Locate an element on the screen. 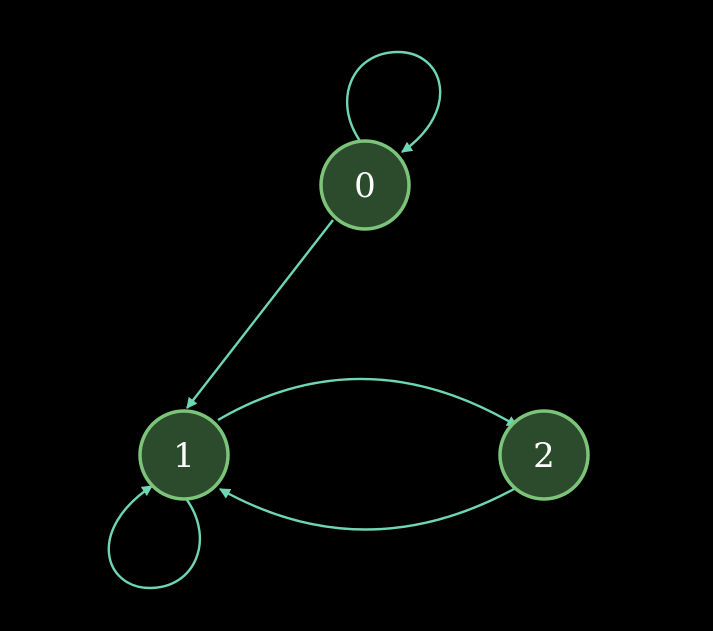 The width and height of the screenshot is (713, 631). node-1-circle is located at coordinates (184, 455).